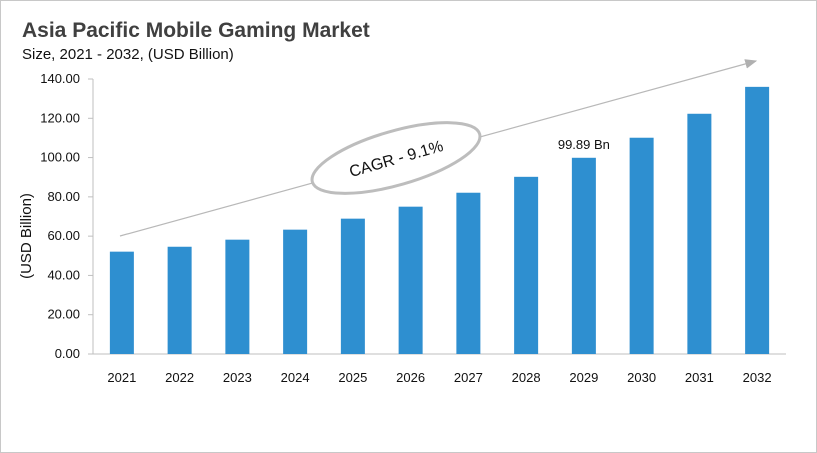  I want to click on x-tick-label: 2031, so click(699, 377).